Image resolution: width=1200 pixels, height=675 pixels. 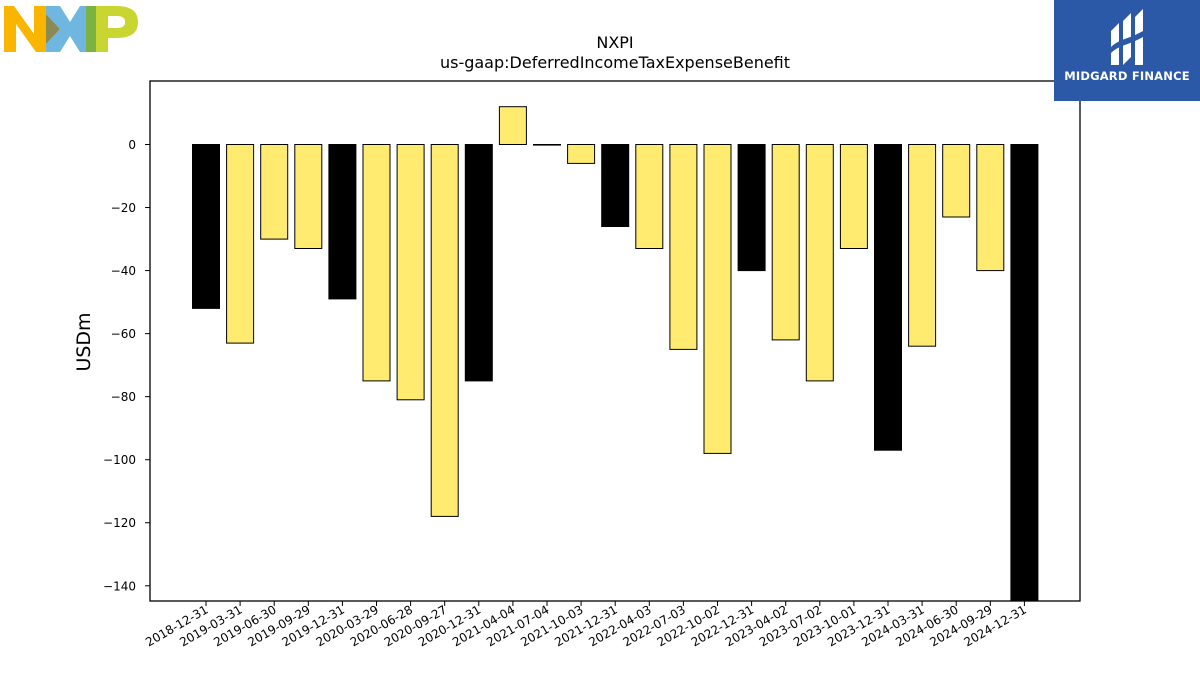 I want to click on y-tick-label: −80, so click(x=123, y=397).